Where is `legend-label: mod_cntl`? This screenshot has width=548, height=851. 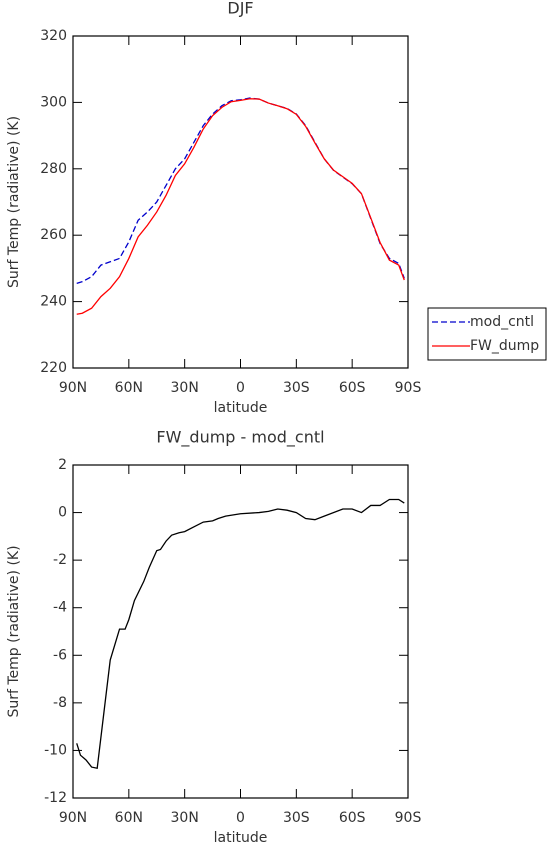 legend-label: mod_cntl is located at coordinates (502, 322).